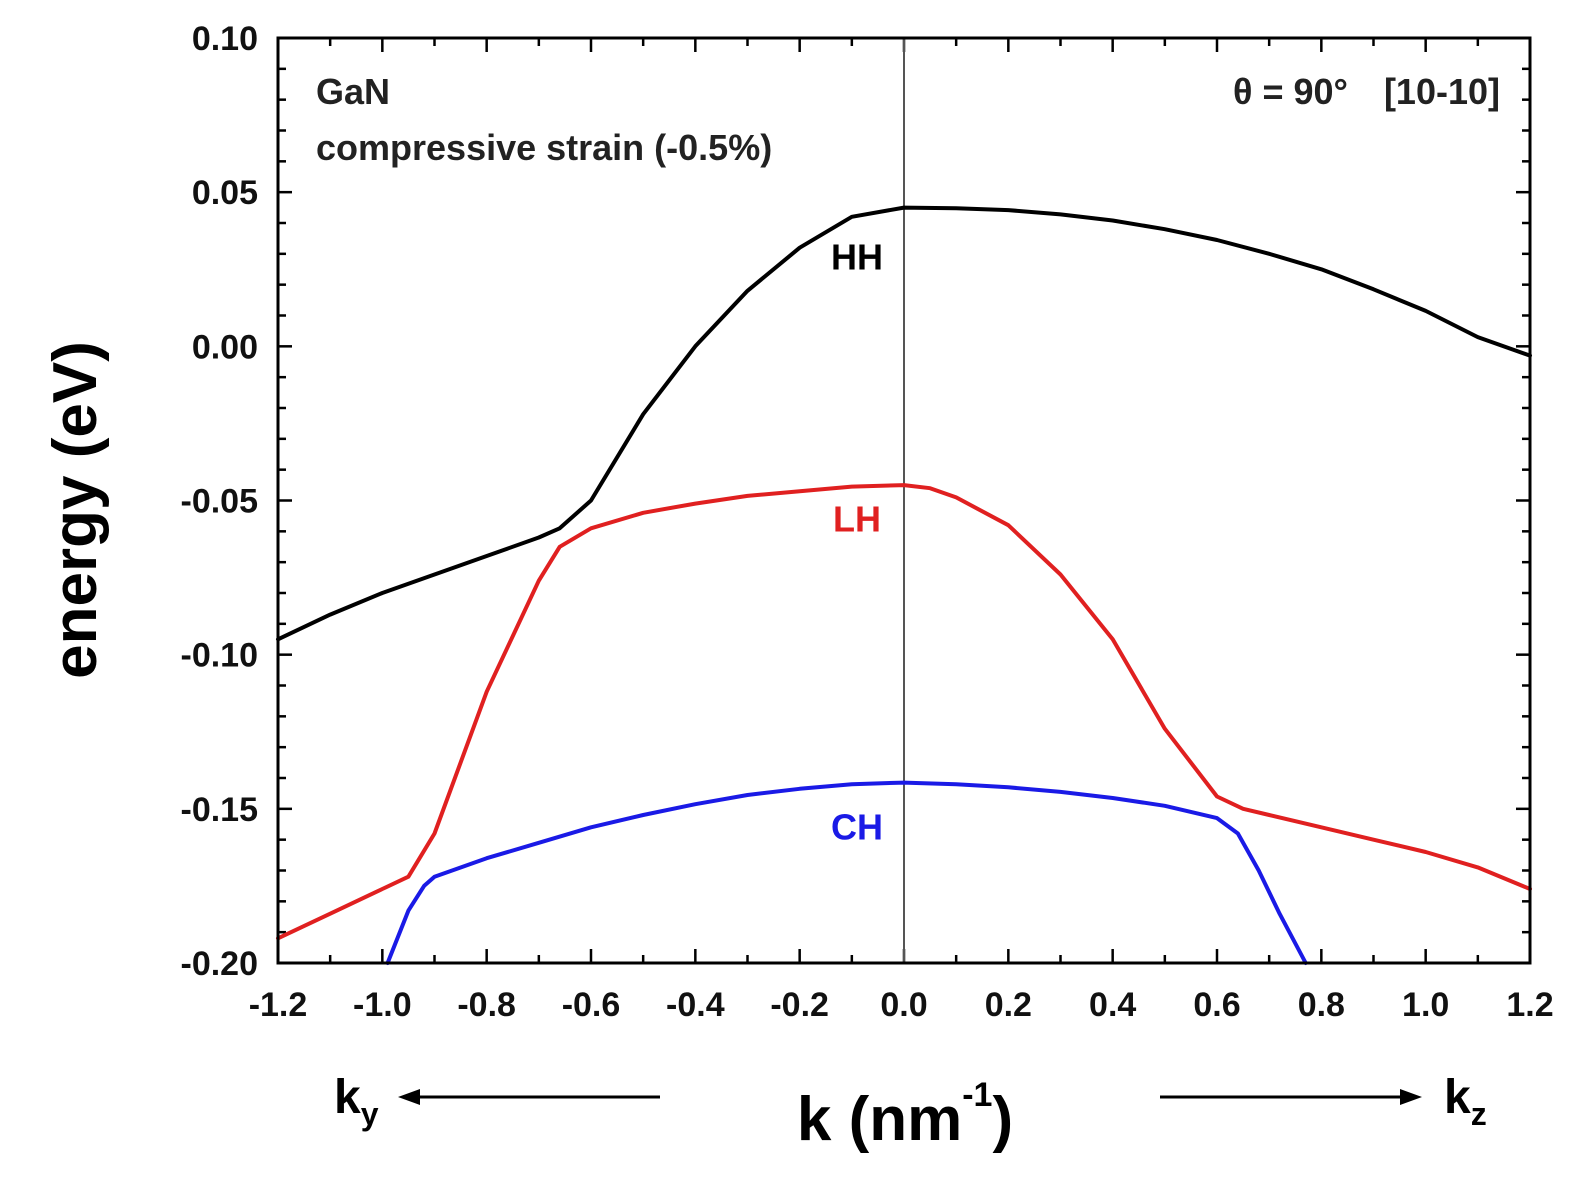  I want to click on y-tick-label: -0.20, so click(220, 964).